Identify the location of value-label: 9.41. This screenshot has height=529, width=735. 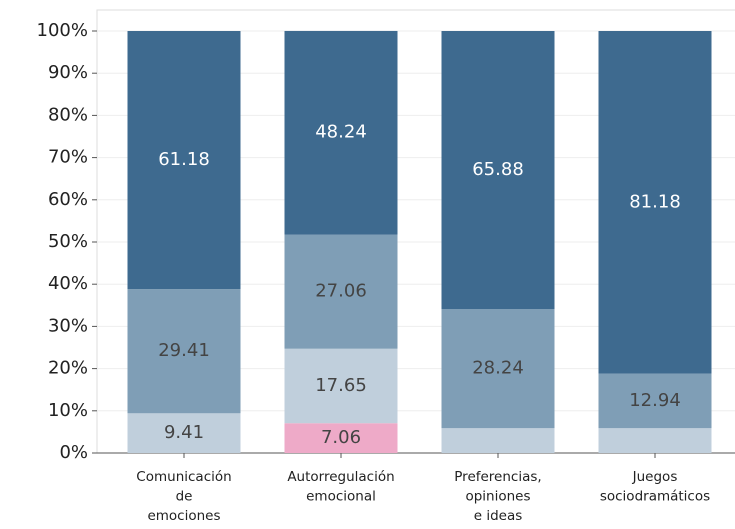
(184, 432).